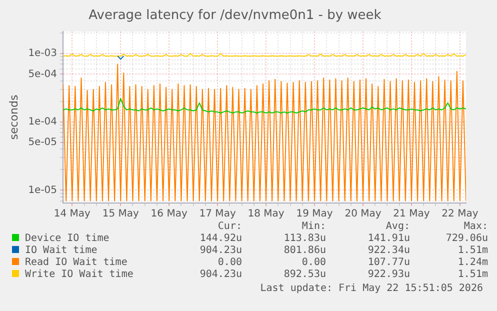 This screenshot has width=497, height=311. Describe the element at coordinates (79, 275) in the screenshot. I see `legend-label: Write IO Wait time` at that location.